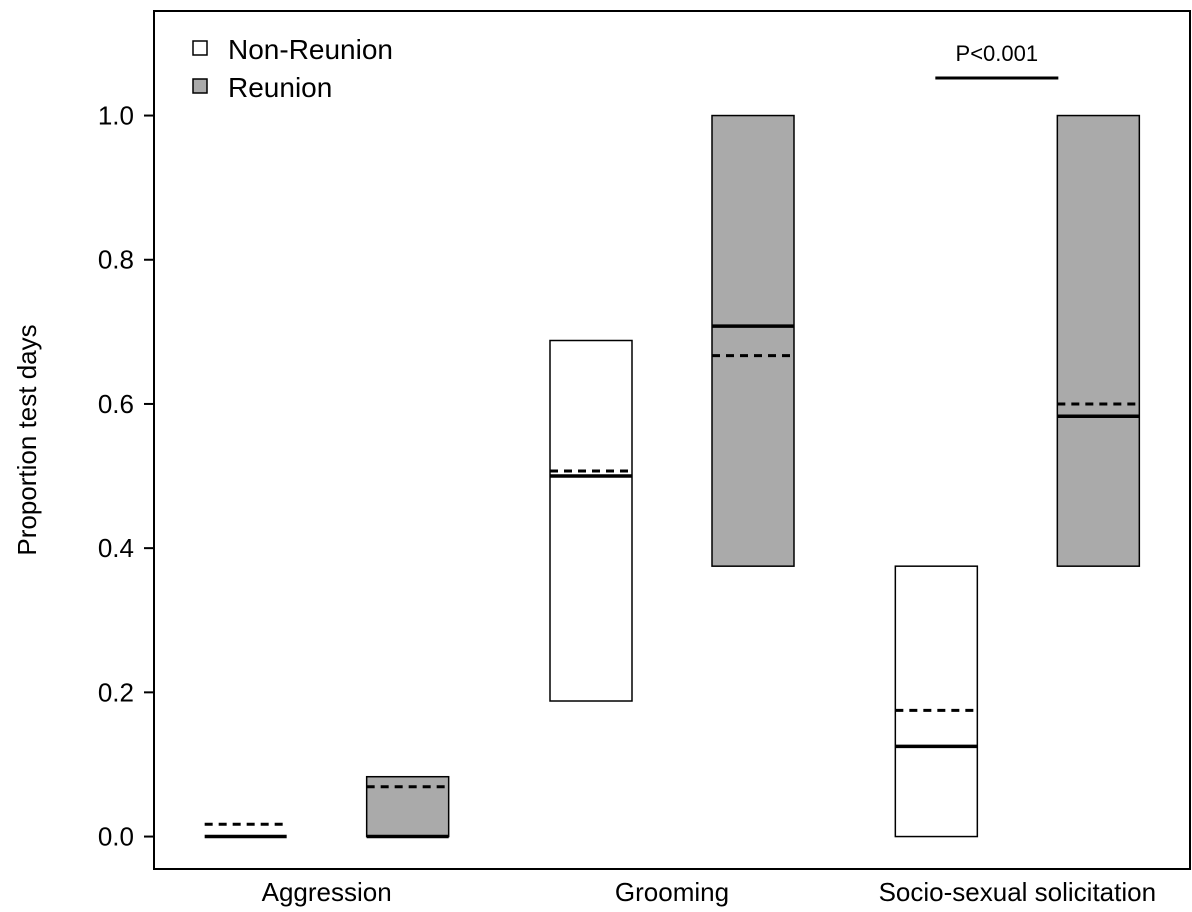 The image size is (1192, 912). What do you see at coordinates (672, 892) in the screenshot?
I see `x-category-label: Grooming` at bounding box center [672, 892].